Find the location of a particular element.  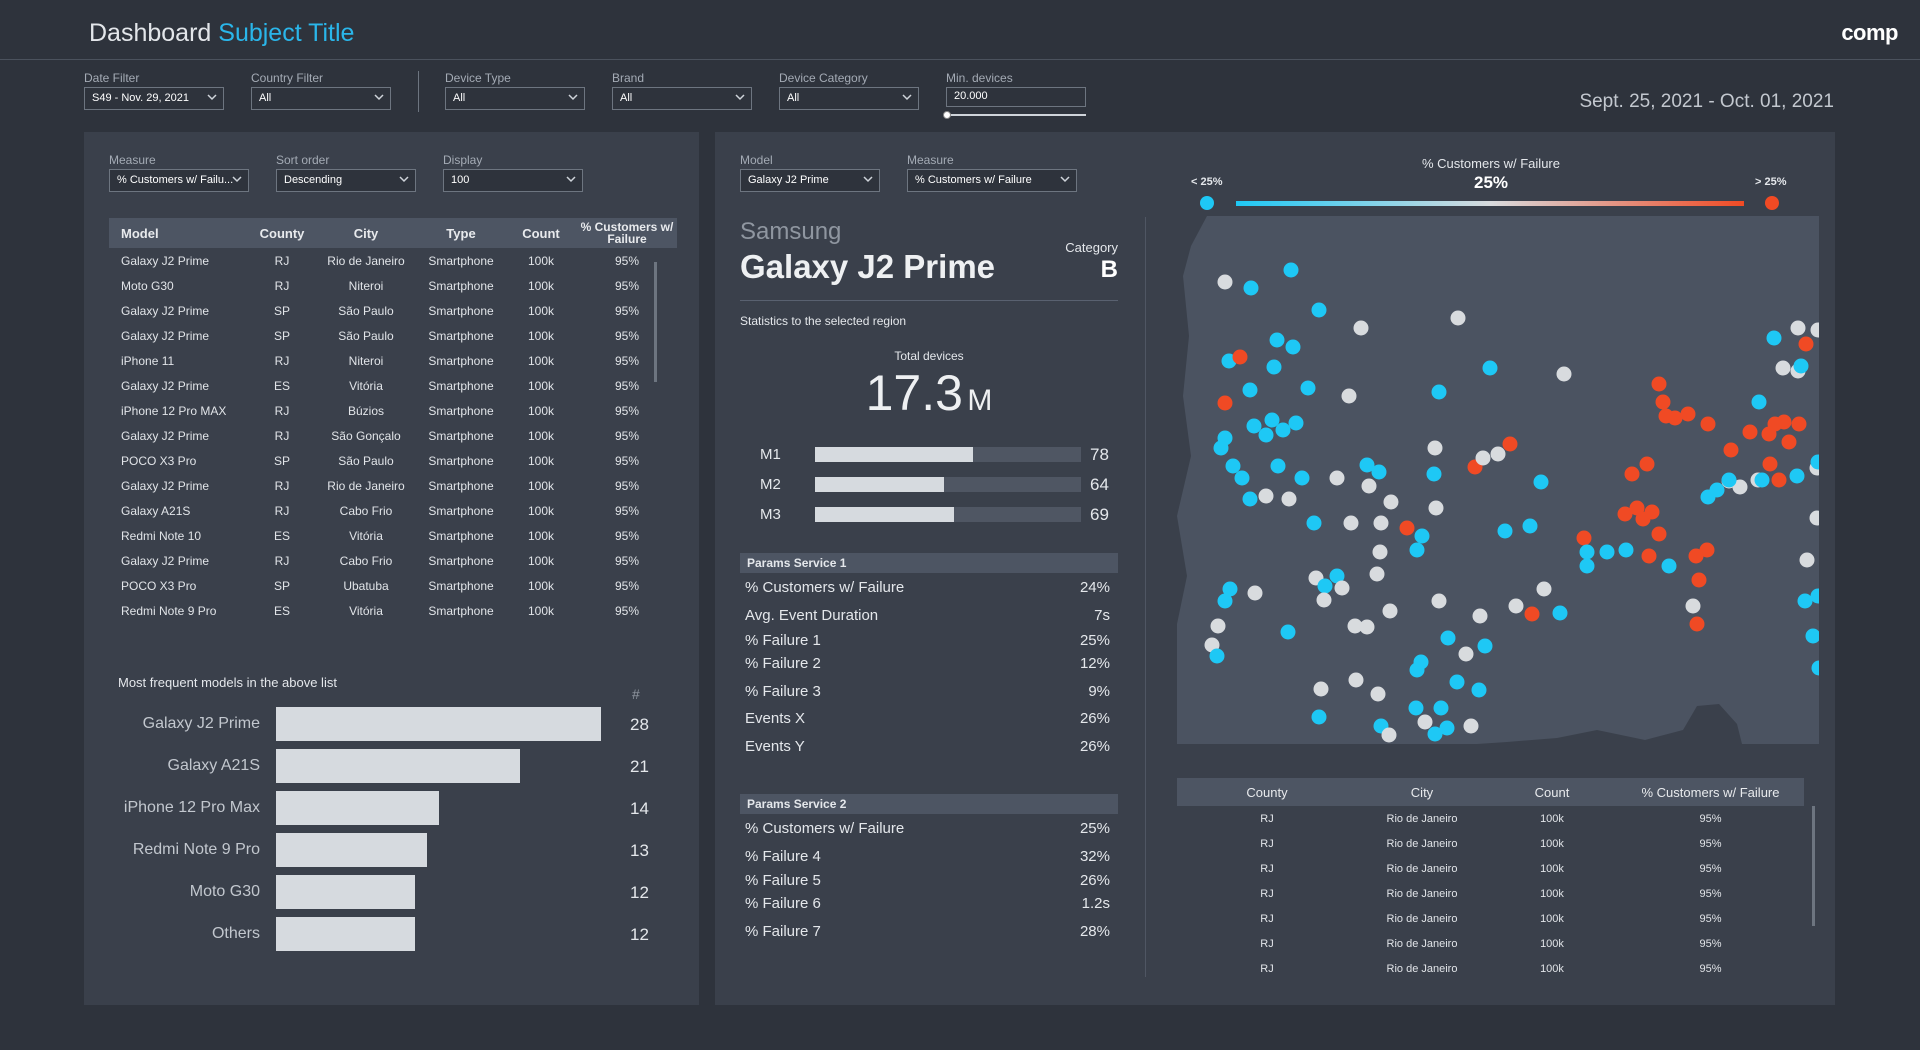

col-header-type: Type is located at coordinates (461, 233).